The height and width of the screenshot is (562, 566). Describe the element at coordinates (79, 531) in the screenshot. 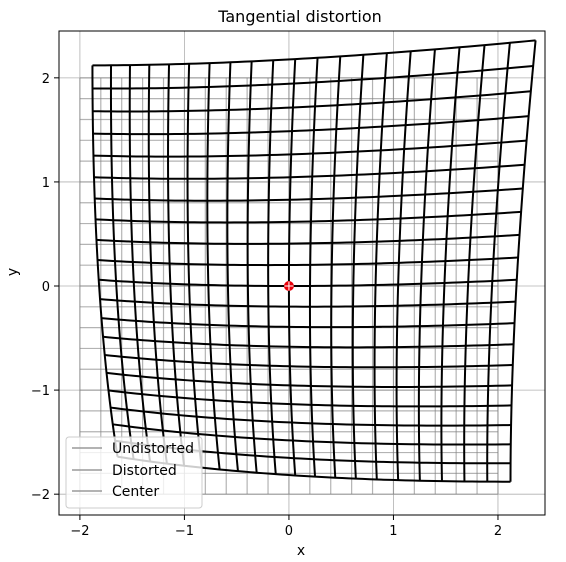

I see `x-tick-label: −2` at that location.